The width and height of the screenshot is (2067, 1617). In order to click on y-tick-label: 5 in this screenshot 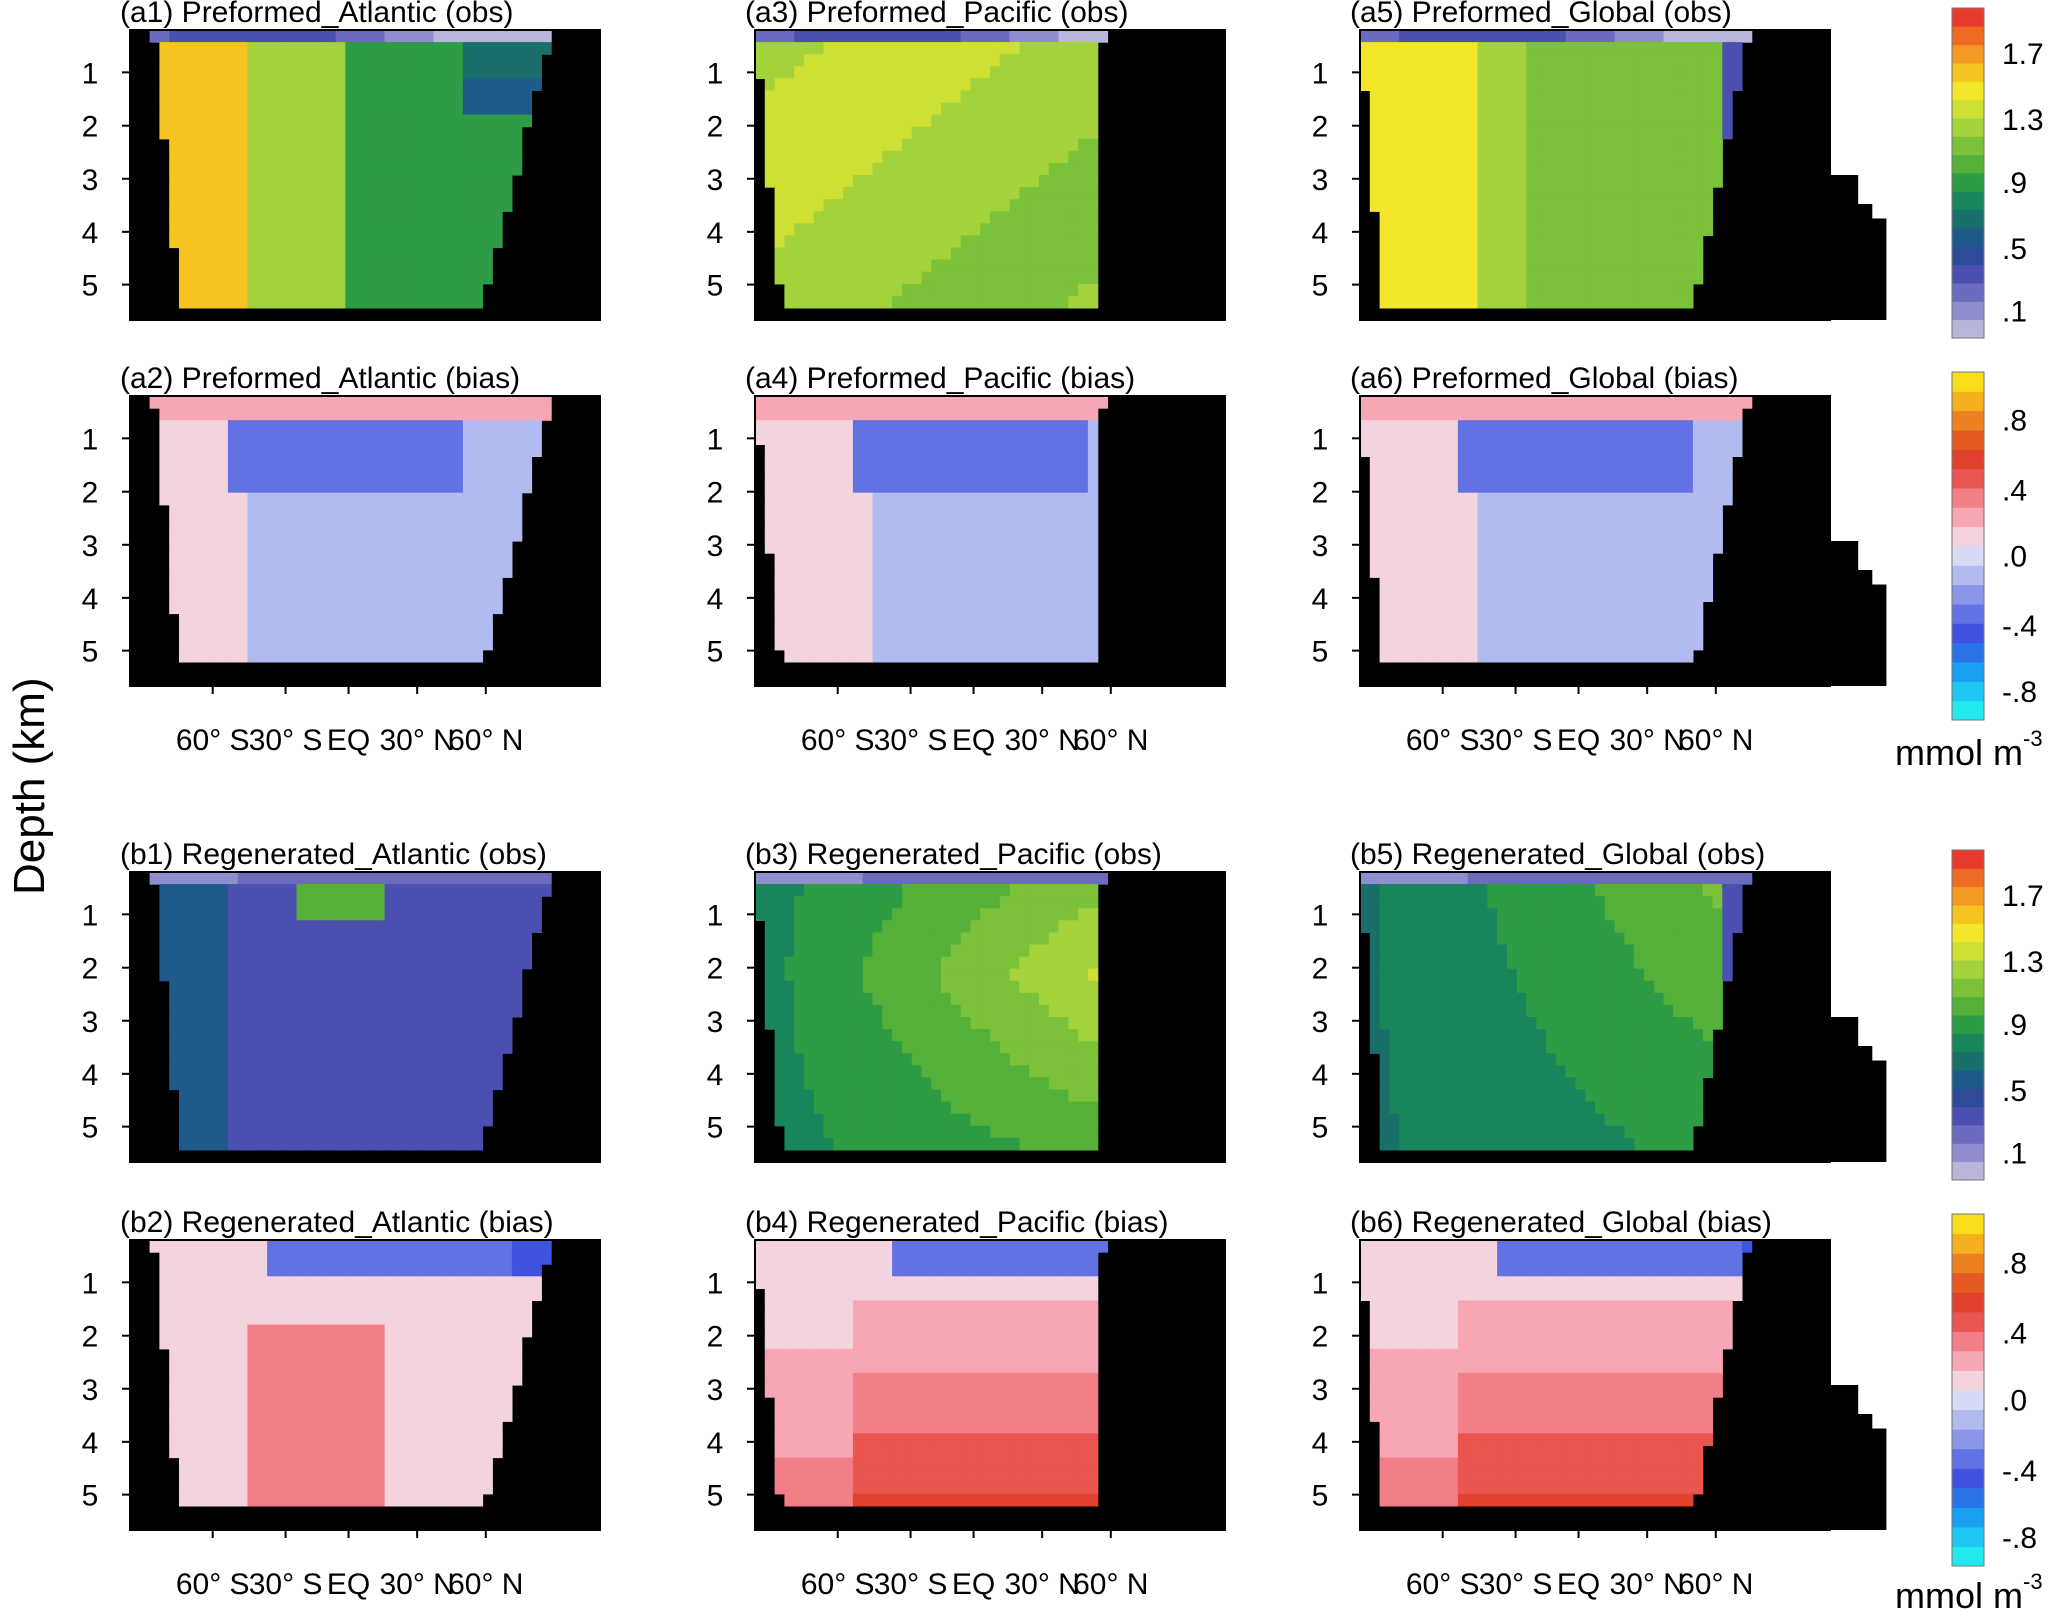, I will do `click(1320, 652)`.